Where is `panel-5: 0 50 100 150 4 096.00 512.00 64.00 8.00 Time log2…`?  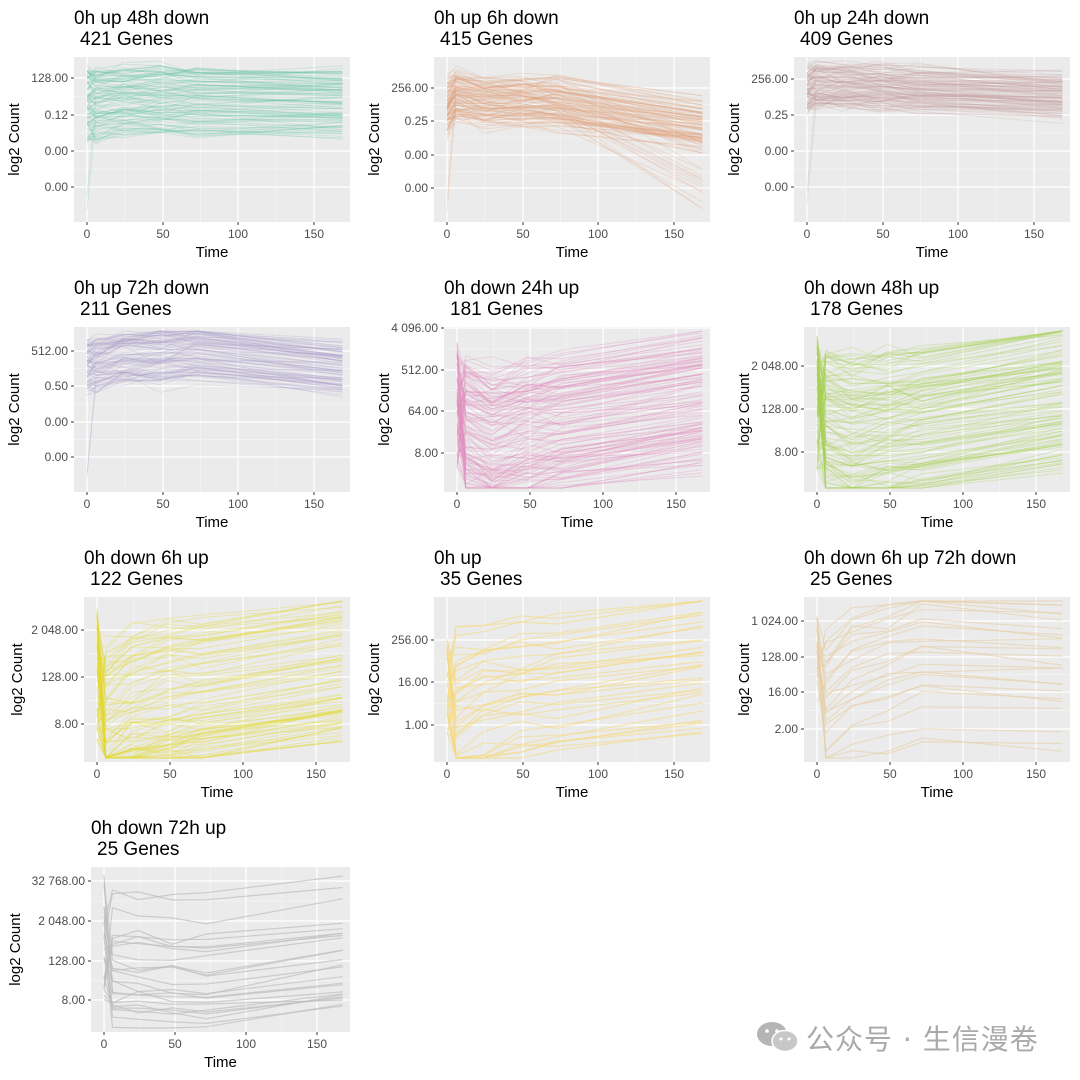 panel-5: 0 50 100 150 4 096.00 512.00 64.00 8.00 Time log2… is located at coordinates (543, 404).